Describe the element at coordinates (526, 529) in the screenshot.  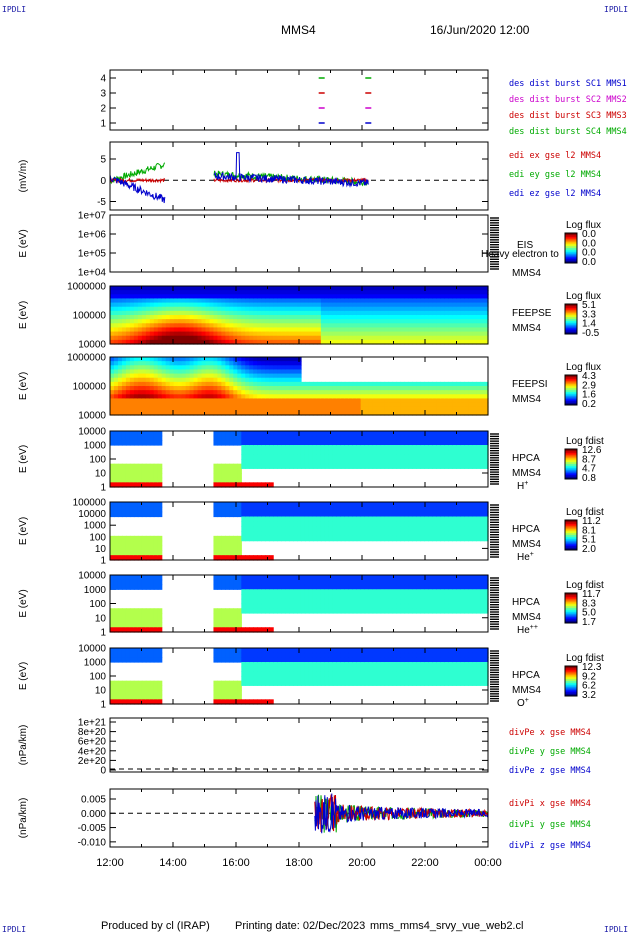
I see `hpca-he-instrument-label: HPCA` at that location.